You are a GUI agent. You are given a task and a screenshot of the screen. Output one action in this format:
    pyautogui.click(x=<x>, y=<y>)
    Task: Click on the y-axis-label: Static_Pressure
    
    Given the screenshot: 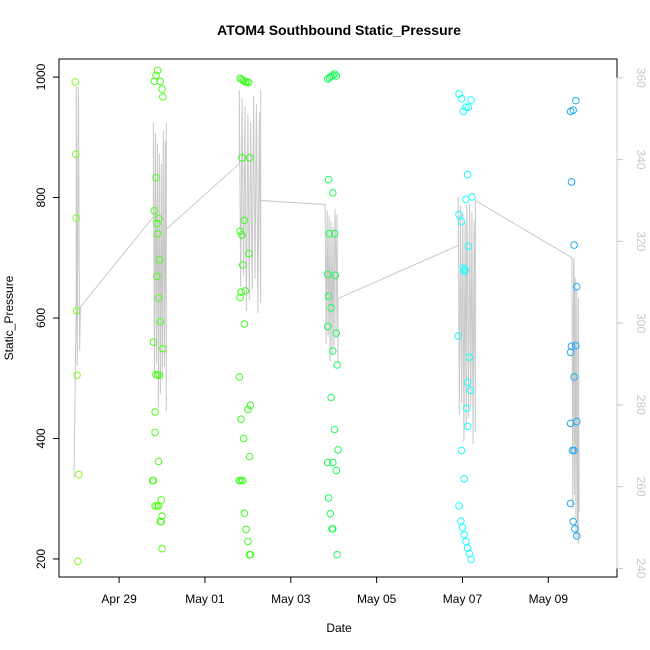 What is the action you would take?
    pyautogui.click(x=9, y=317)
    